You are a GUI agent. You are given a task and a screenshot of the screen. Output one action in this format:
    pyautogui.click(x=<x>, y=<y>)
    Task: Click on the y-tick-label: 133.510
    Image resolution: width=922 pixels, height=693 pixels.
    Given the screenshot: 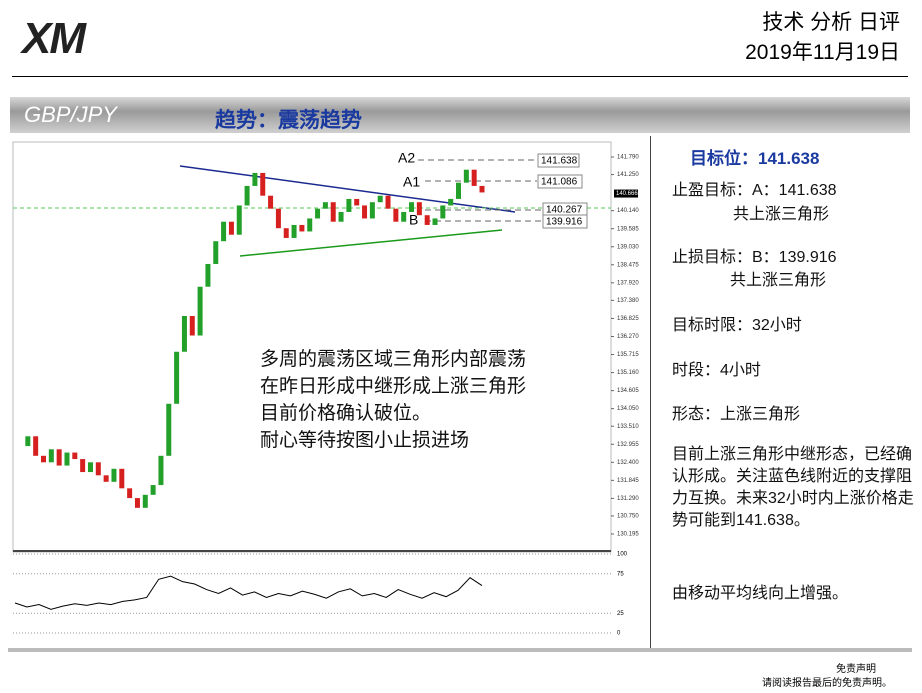 What is the action you would take?
    pyautogui.click(x=628, y=427)
    